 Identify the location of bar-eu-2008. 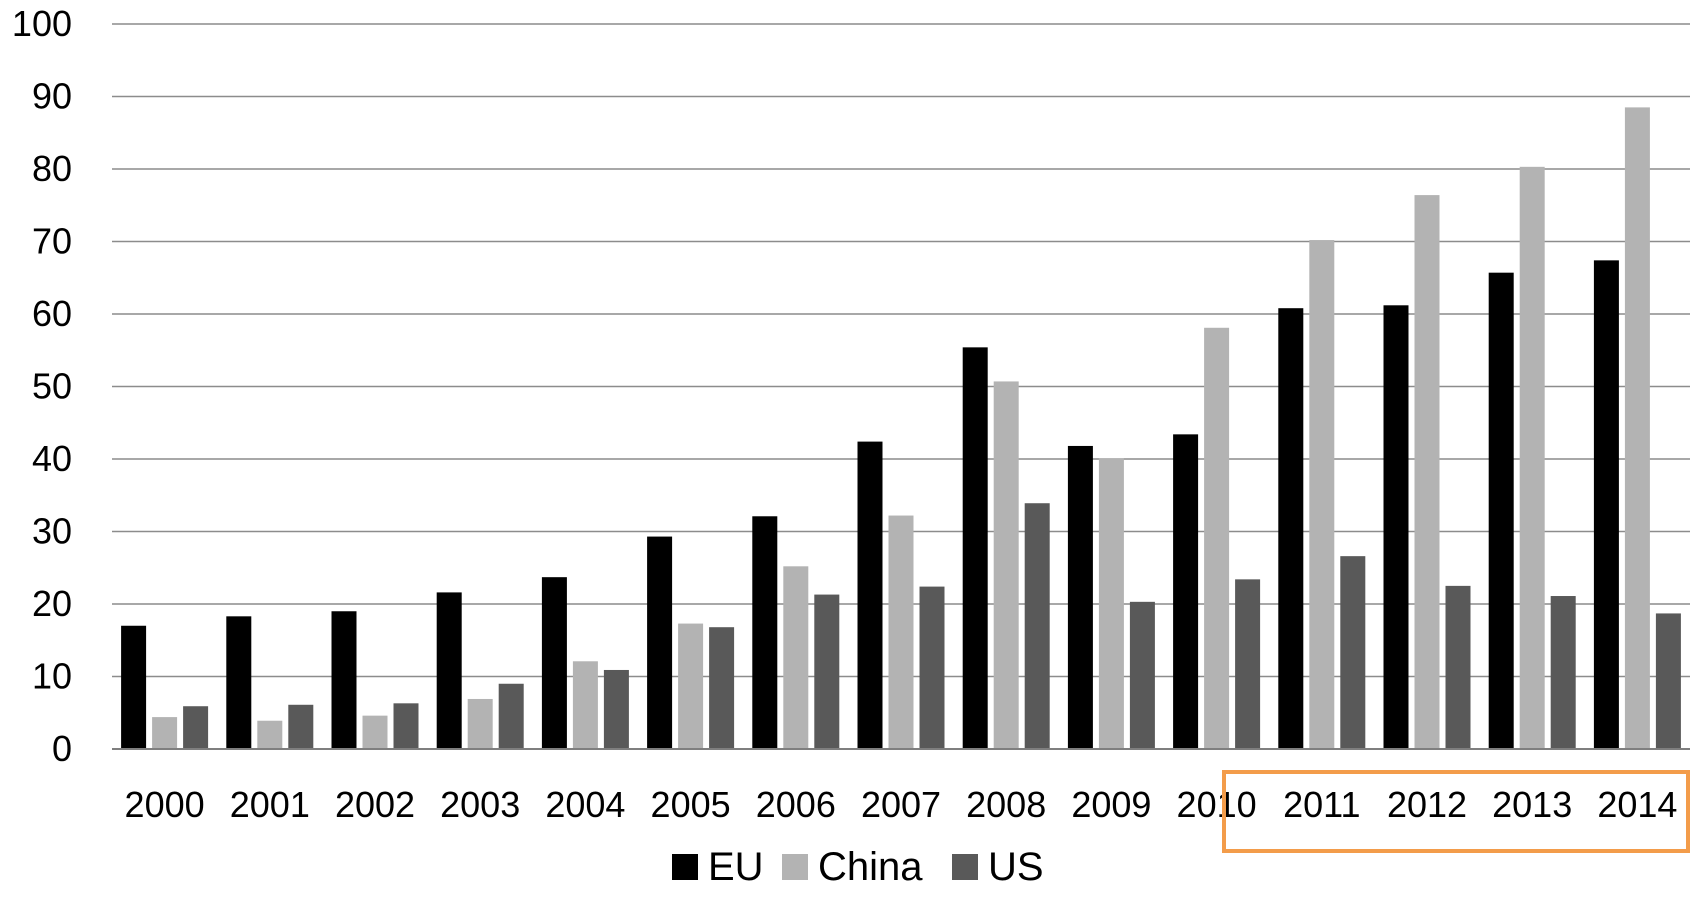
(975, 548).